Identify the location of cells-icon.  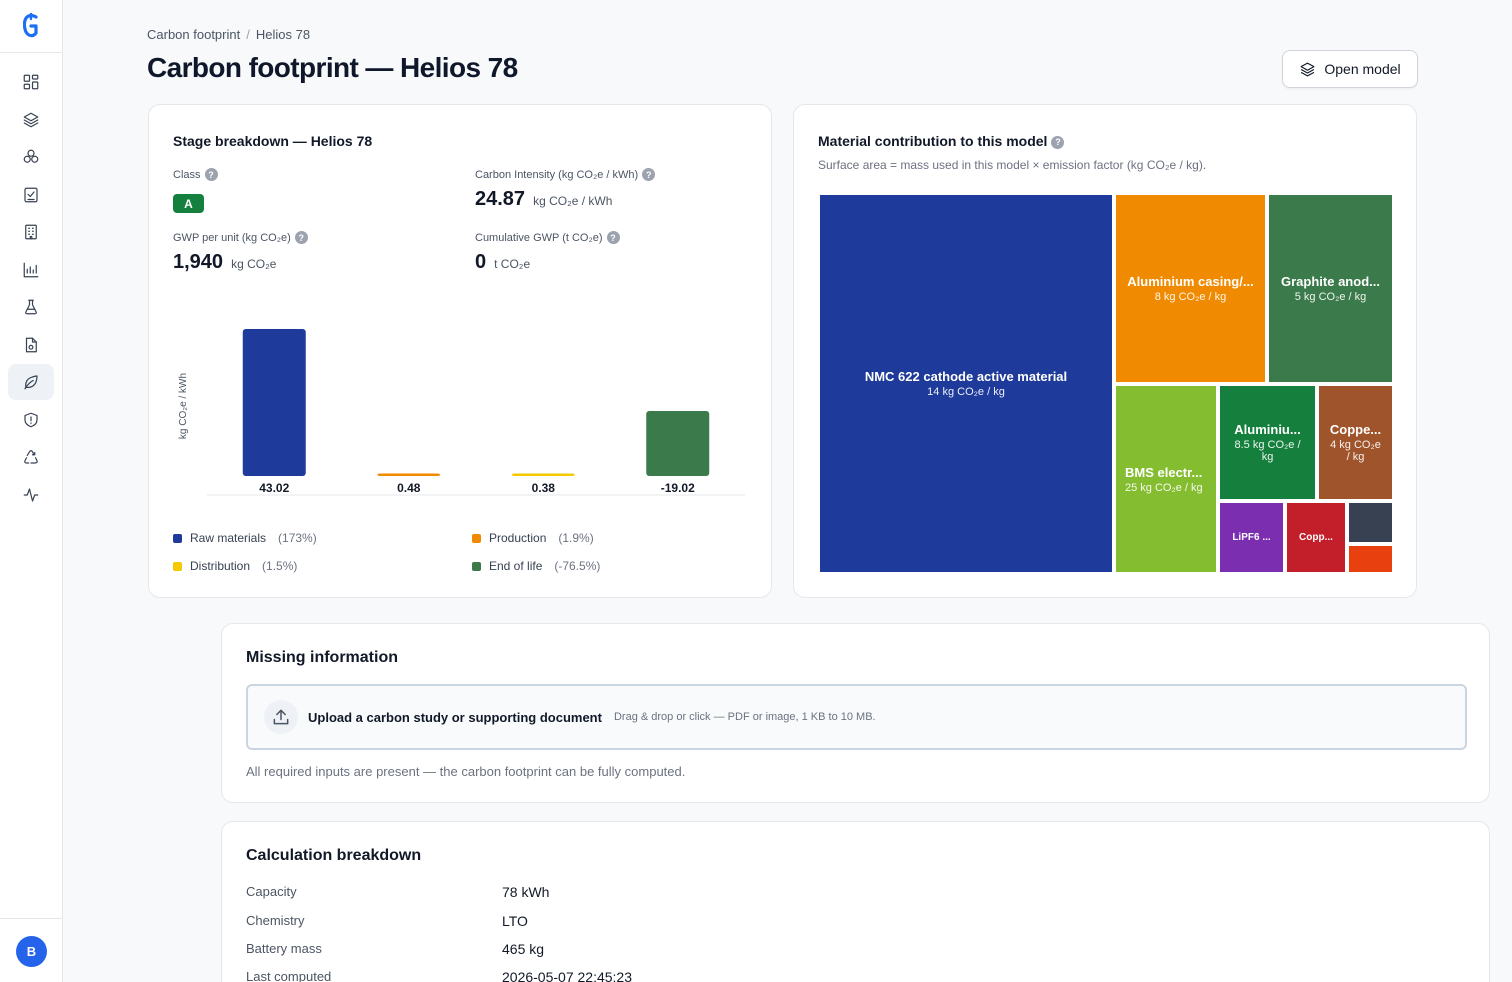
(31, 156).